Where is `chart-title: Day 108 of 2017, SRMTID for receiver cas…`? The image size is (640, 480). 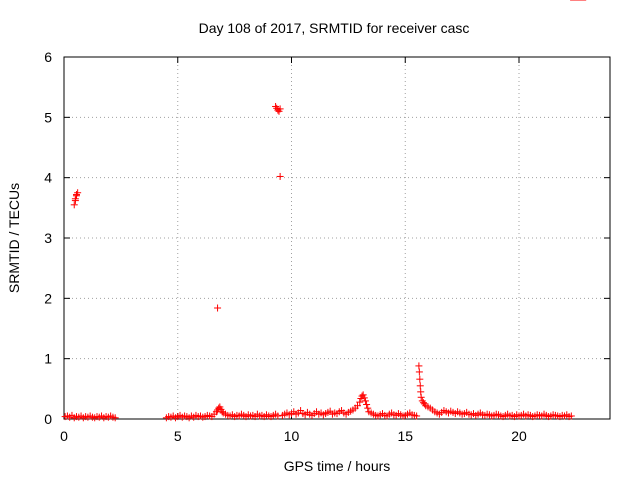
chart-title: Day 108 of 2017, SRMTID for receiver cas… is located at coordinates (334, 28).